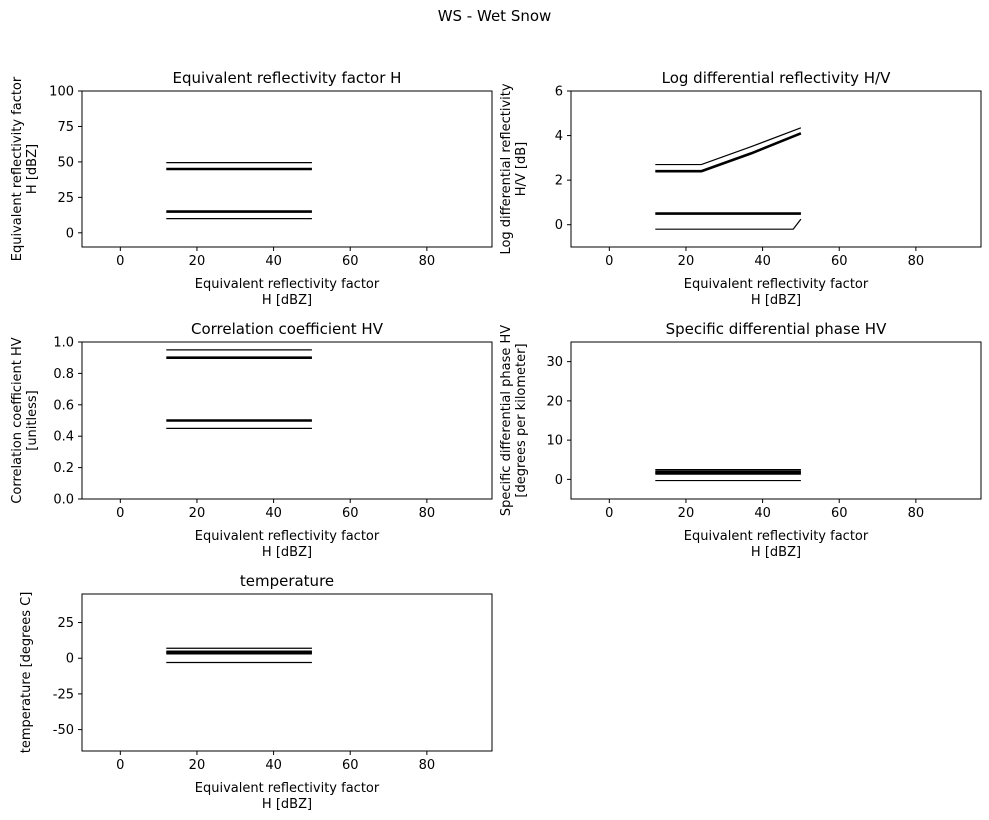  What do you see at coordinates (32, 420) in the screenshot?
I see `y-axis-label: [unitless]` at bounding box center [32, 420].